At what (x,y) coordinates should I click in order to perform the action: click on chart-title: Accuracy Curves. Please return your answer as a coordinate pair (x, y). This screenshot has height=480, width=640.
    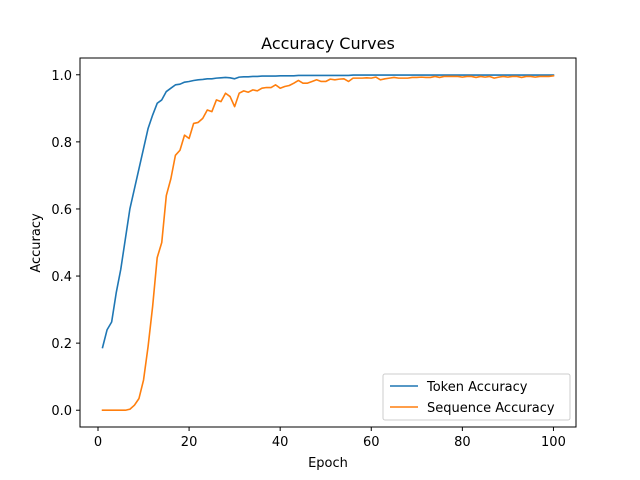
    Looking at the image, I should click on (328, 43).